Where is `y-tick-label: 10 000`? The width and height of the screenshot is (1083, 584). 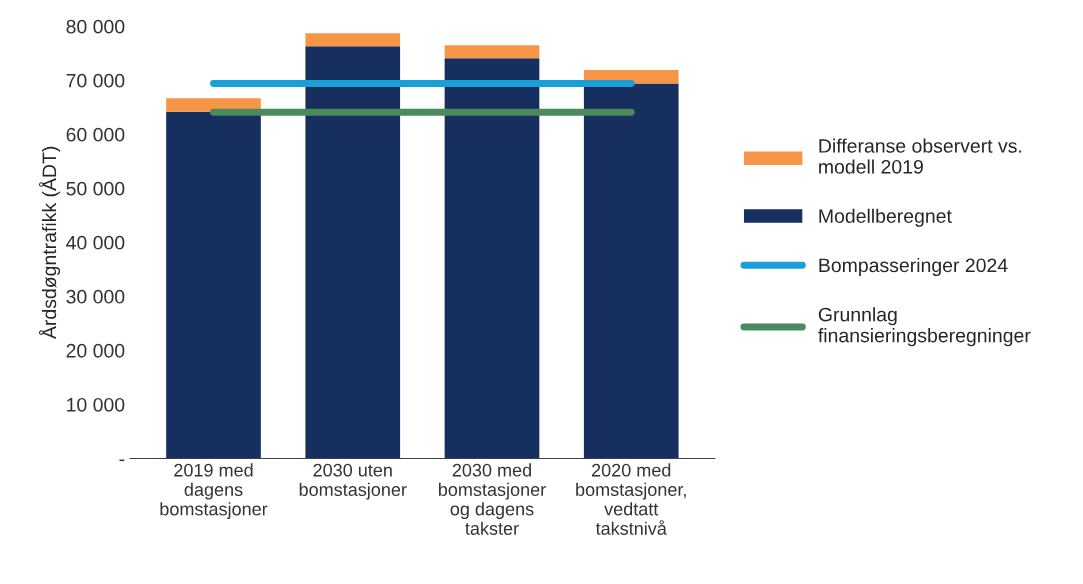 y-tick-label: 10 000 is located at coordinates (96, 404).